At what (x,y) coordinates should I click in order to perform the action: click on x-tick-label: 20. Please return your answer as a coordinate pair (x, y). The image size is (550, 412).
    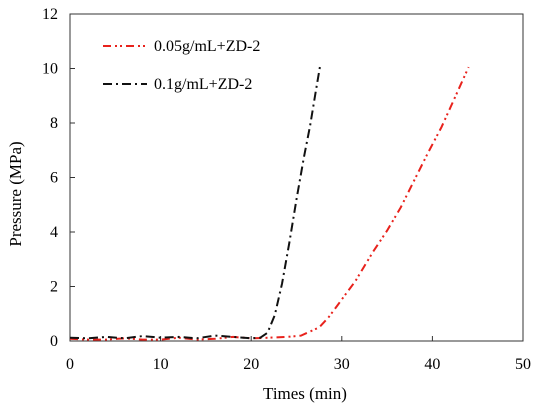
    Looking at the image, I should click on (251, 364).